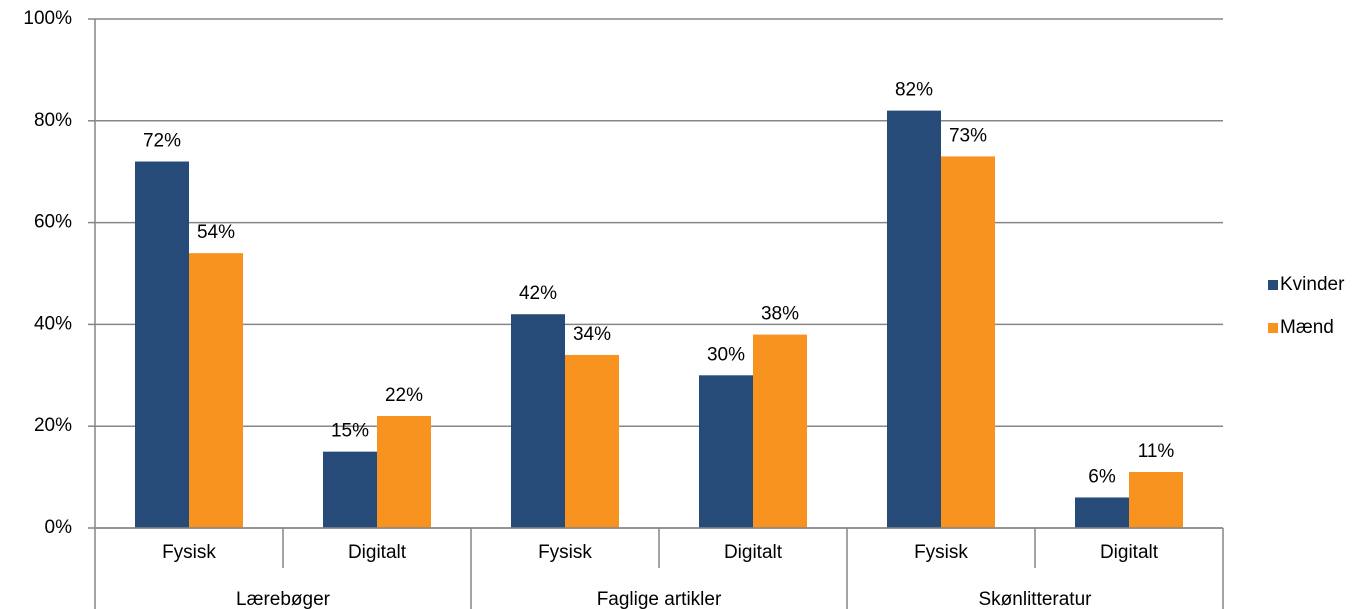 This screenshot has height=609, width=1369. Describe the element at coordinates (726, 354) in the screenshot. I see `value-label: 30%` at that location.